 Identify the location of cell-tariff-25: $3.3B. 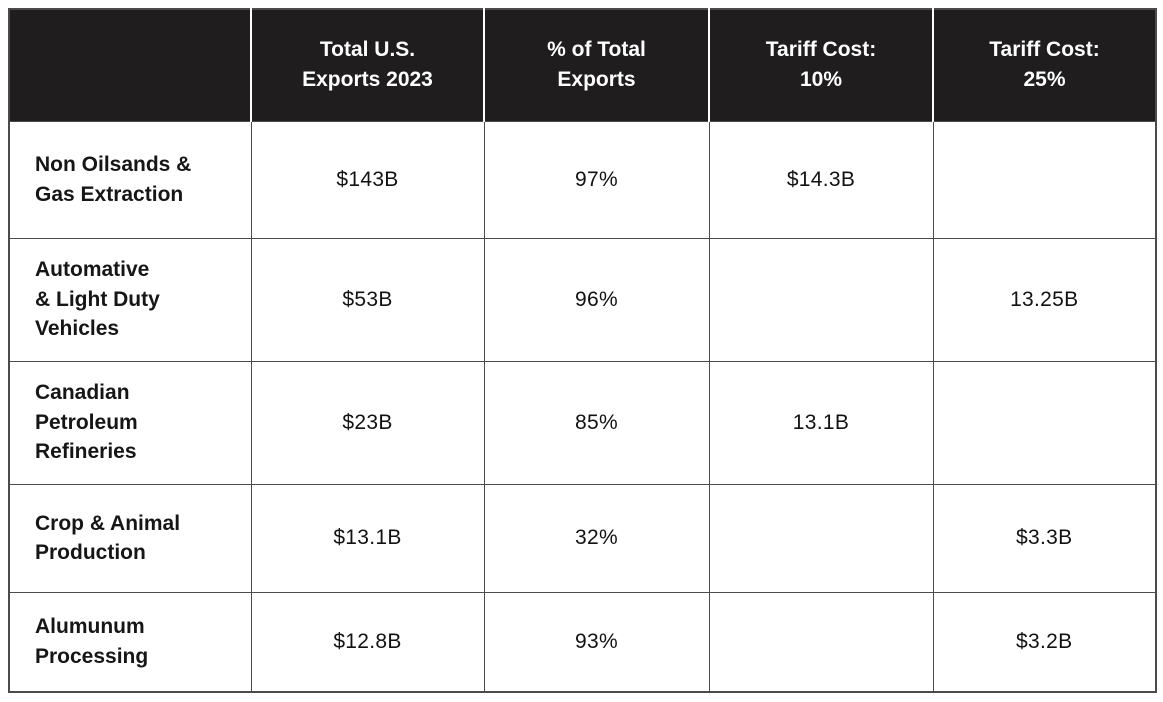
(1044, 538).